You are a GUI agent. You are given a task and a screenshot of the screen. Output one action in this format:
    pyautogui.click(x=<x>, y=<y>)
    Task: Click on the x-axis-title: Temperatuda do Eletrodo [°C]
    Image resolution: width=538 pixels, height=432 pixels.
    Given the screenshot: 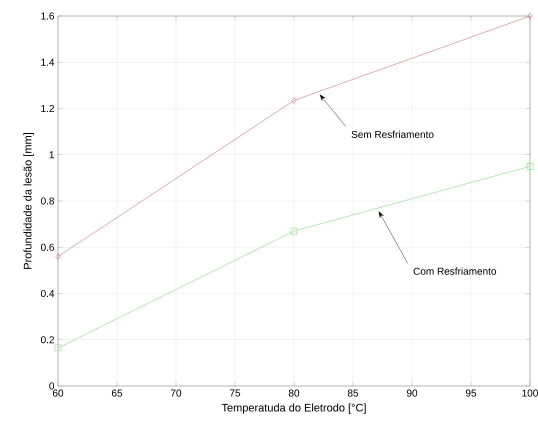 What is the action you would take?
    pyautogui.click(x=294, y=408)
    